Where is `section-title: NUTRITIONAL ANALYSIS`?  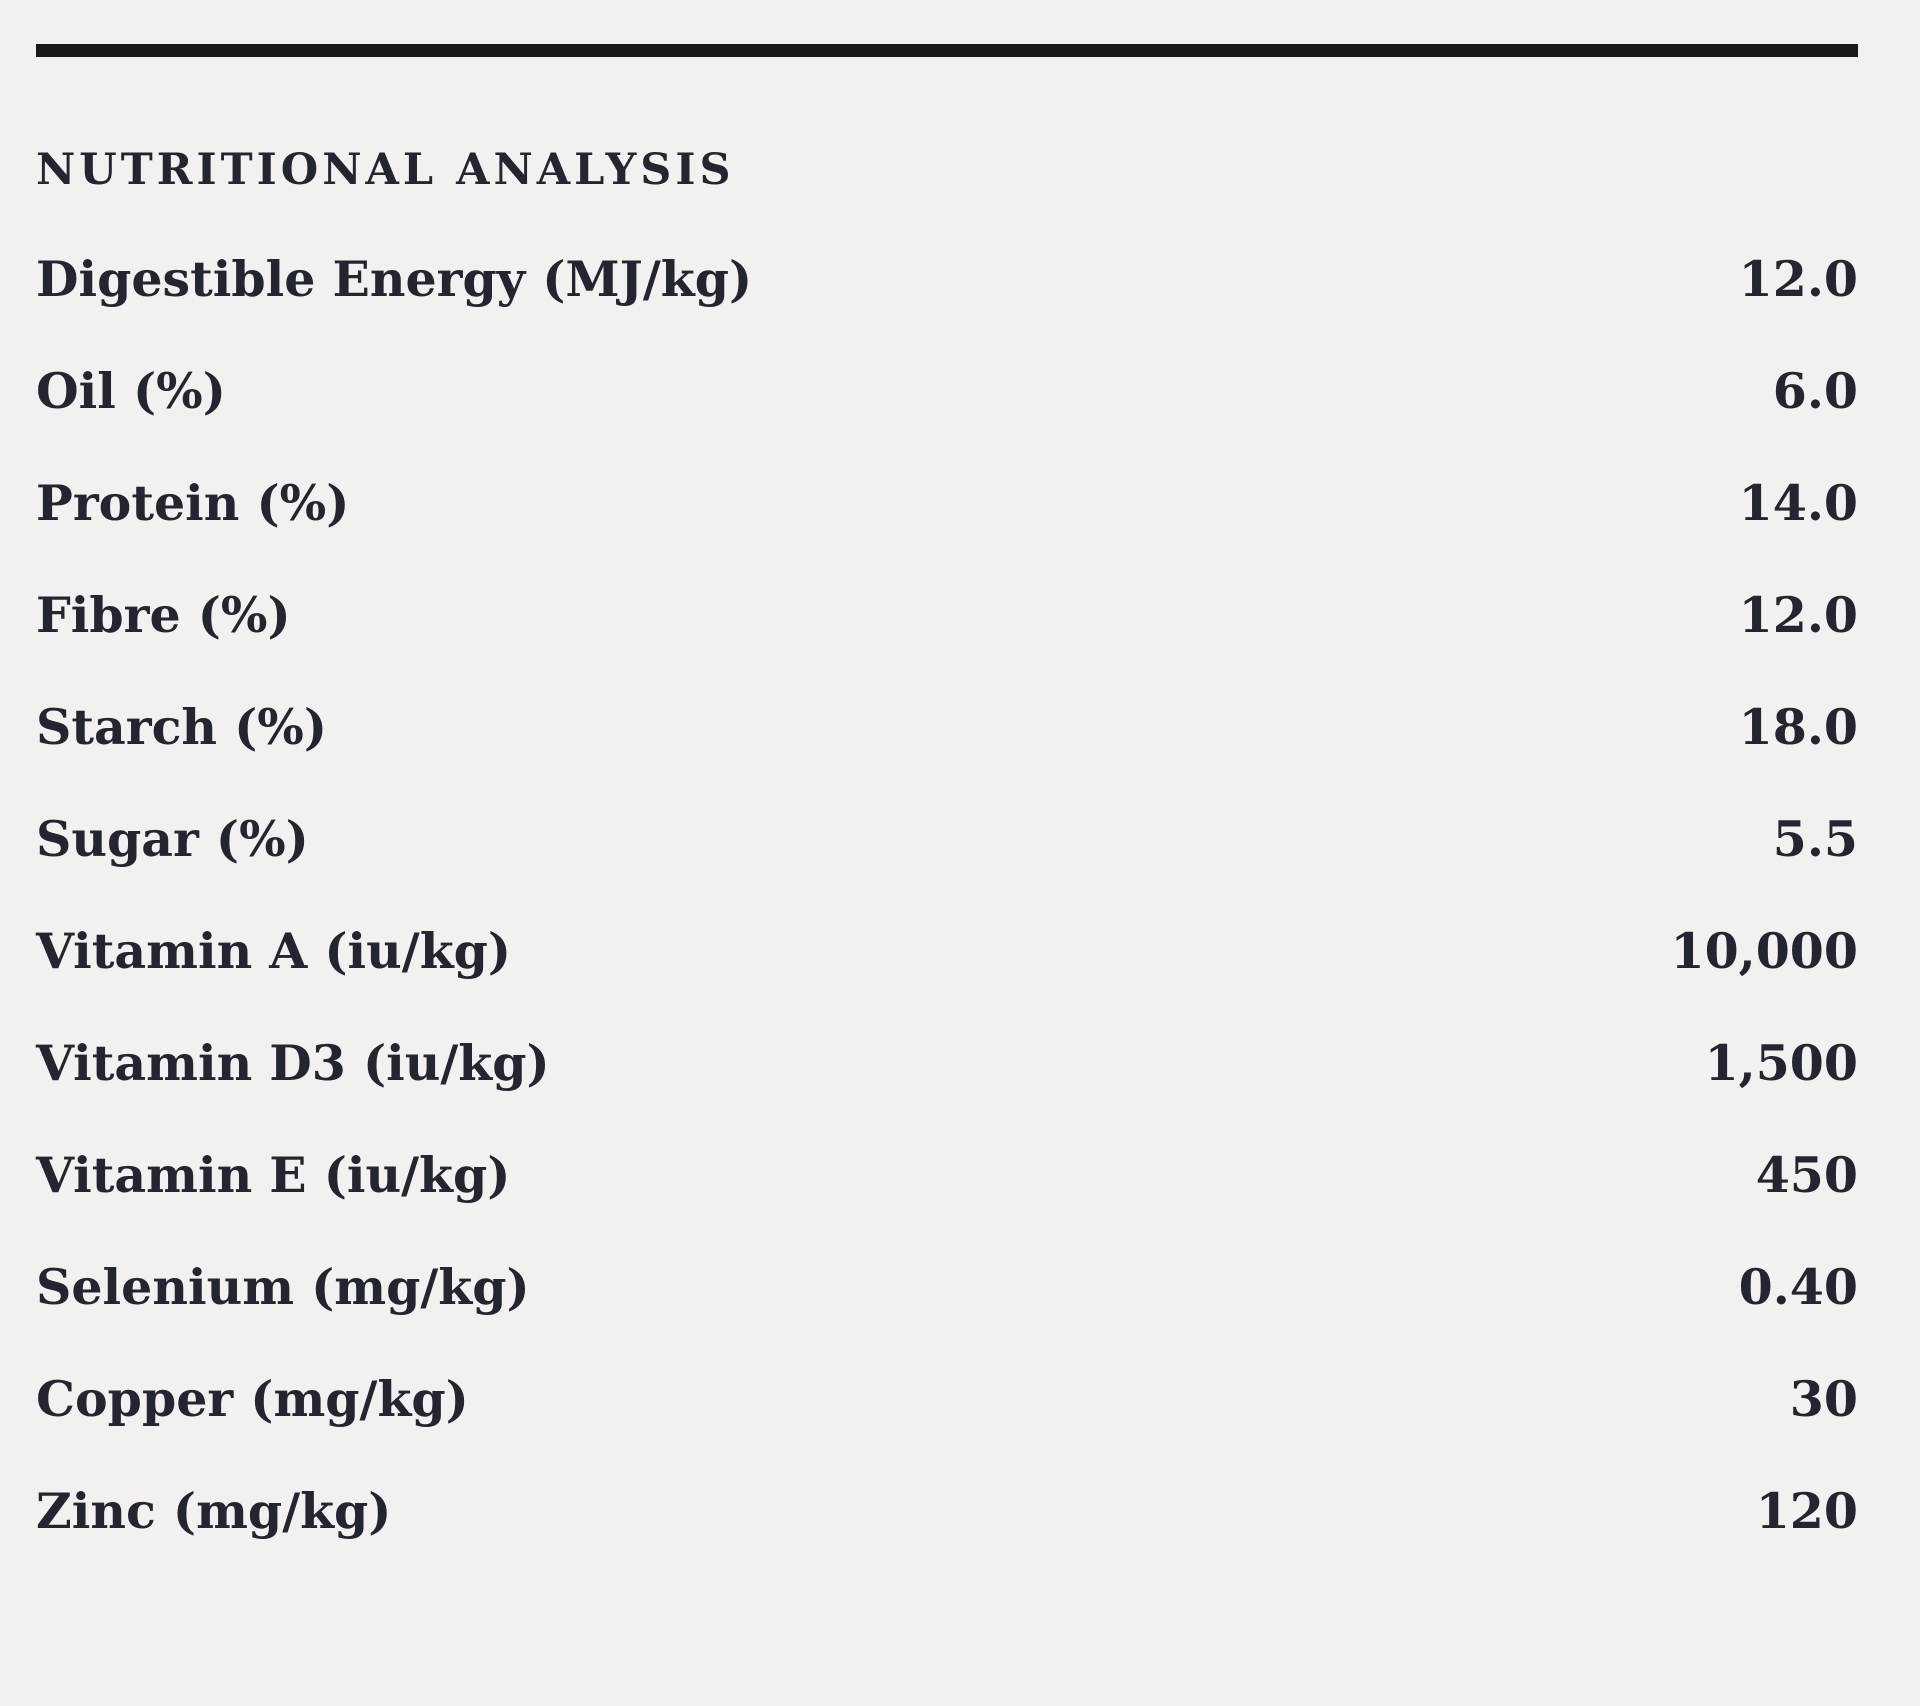 section-title: NUTRITIONAL ANALYSIS is located at coordinates (385, 170).